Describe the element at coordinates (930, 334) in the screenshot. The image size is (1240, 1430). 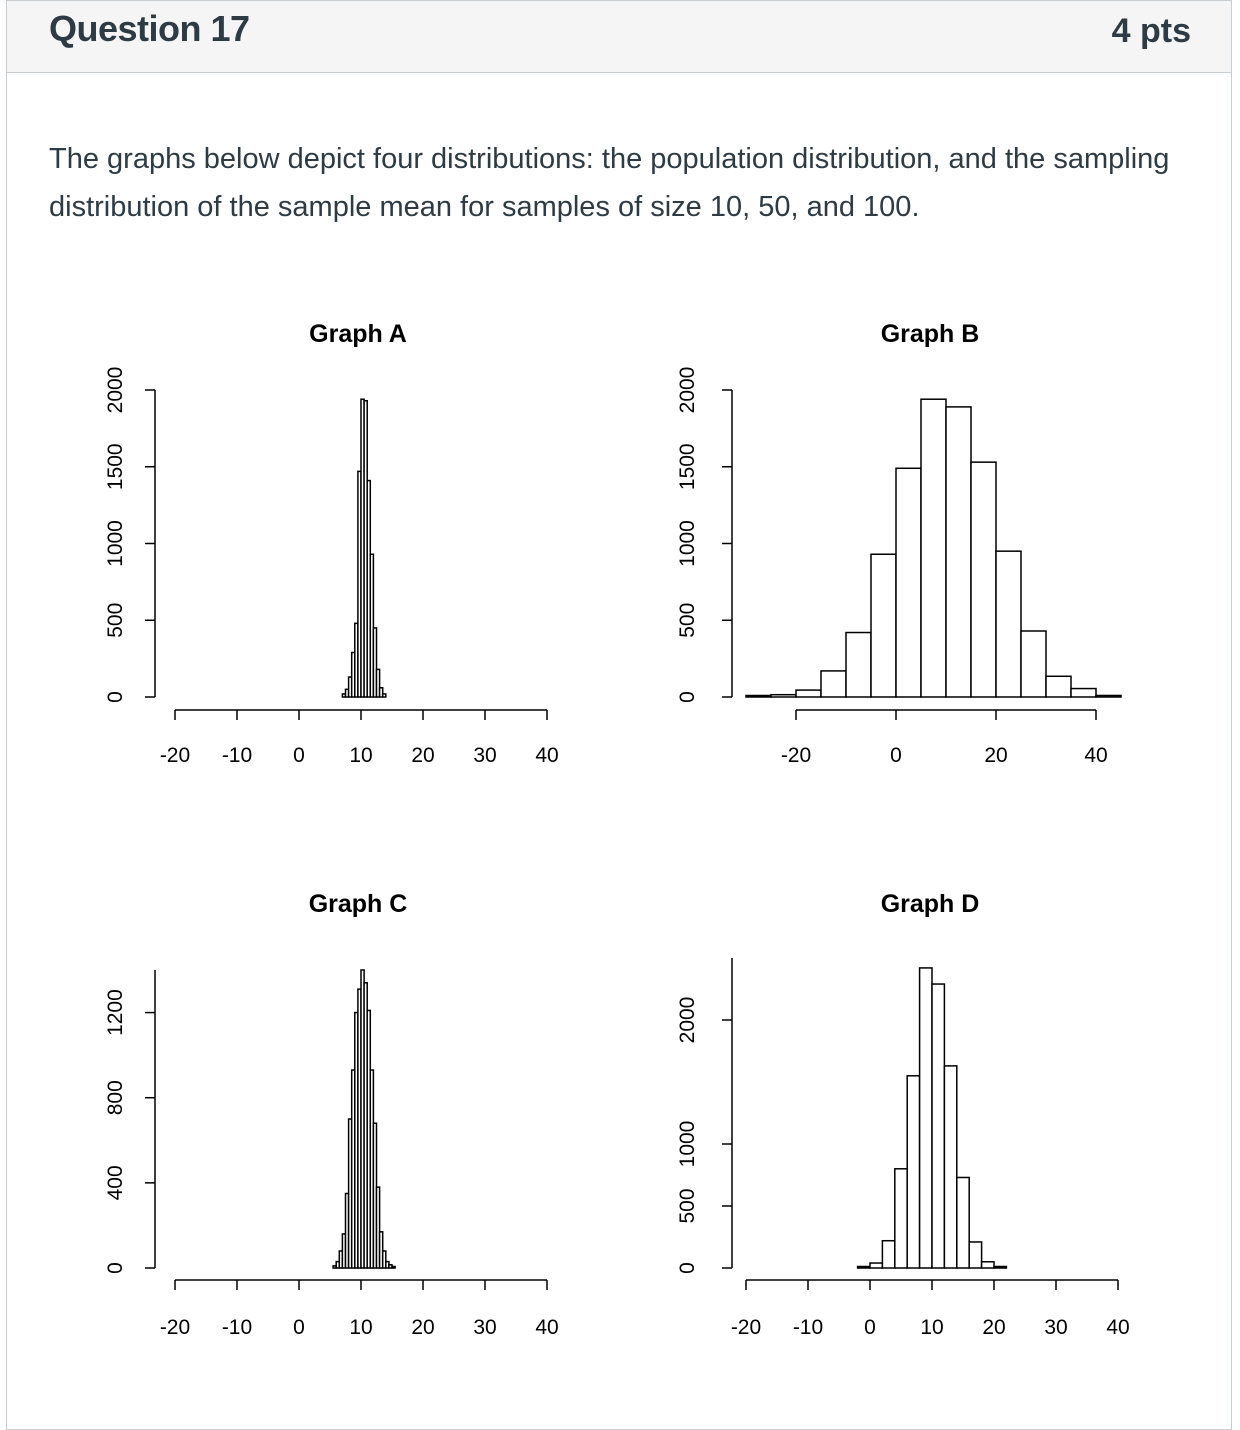
I see `graph-b-title: Graph B` at that location.